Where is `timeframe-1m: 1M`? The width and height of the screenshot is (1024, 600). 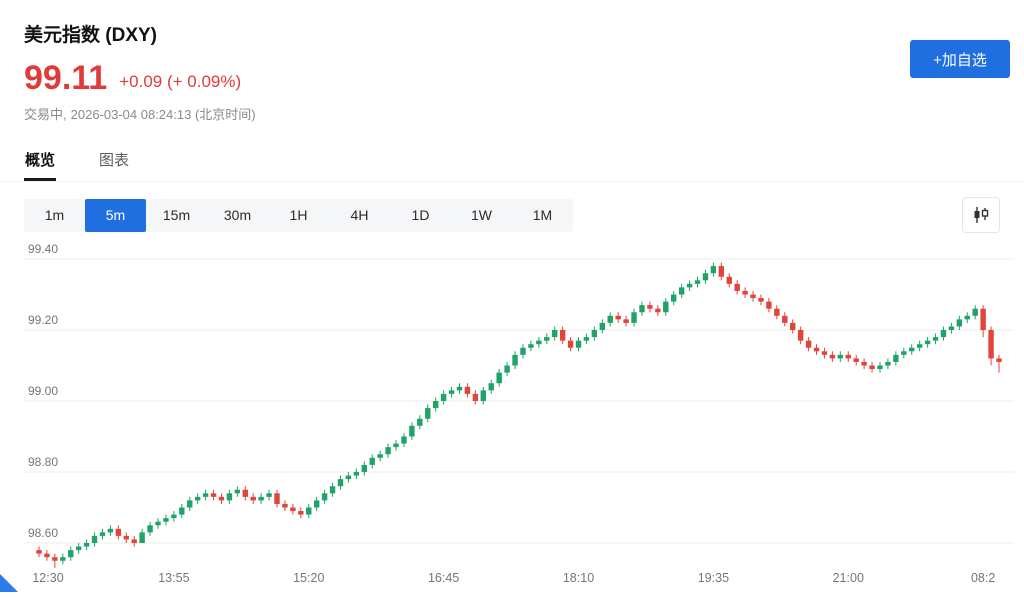
timeframe-1m: 1M is located at coordinates (542, 215).